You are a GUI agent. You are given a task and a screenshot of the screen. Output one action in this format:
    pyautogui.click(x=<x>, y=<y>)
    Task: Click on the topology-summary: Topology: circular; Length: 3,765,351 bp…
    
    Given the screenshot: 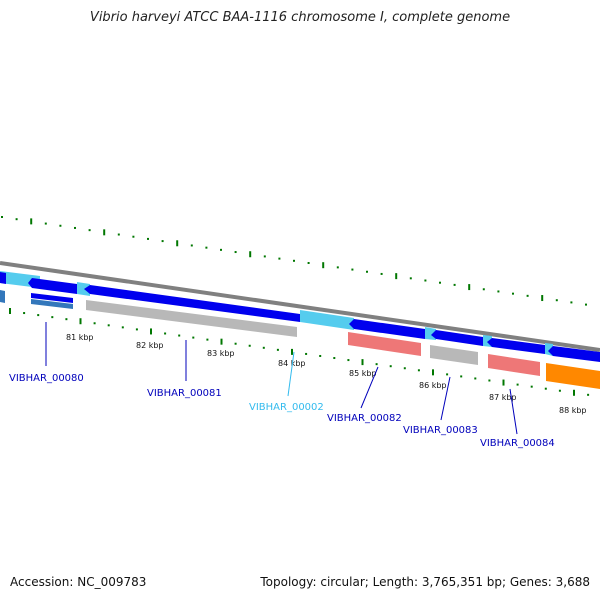 What is the action you would take?
    pyautogui.click(x=425, y=582)
    